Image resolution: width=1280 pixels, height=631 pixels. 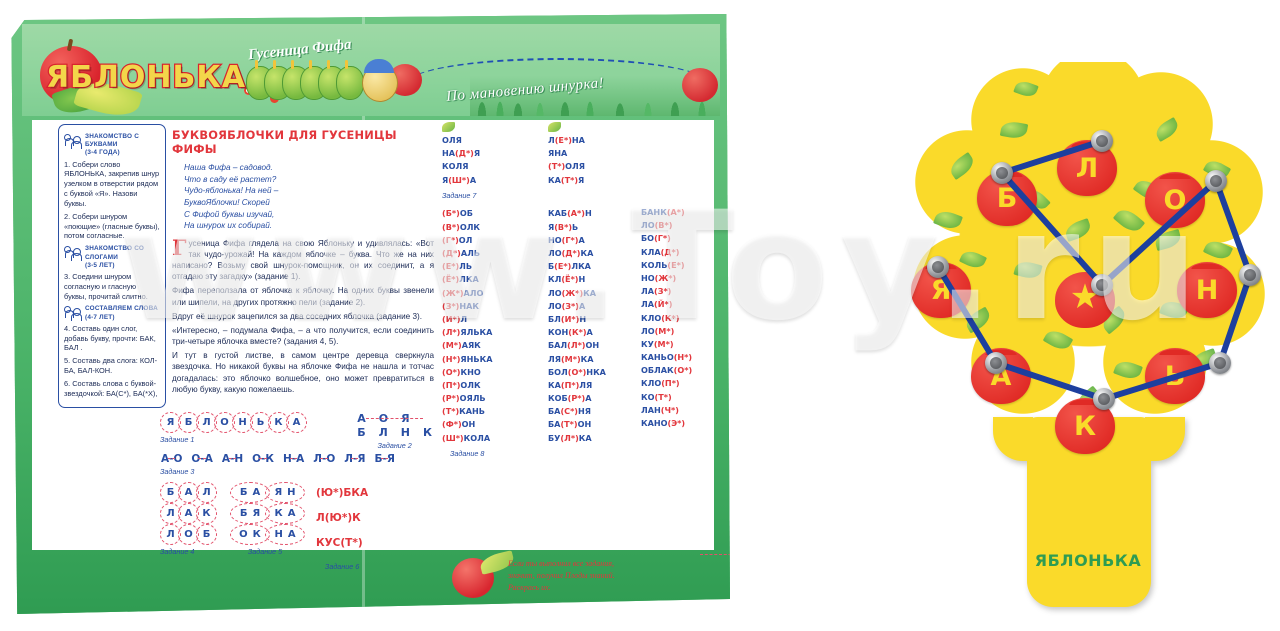 I want to click on section-title-text: СОСТАВЛЯЕМ СЛОВА, so click(x=121, y=309).